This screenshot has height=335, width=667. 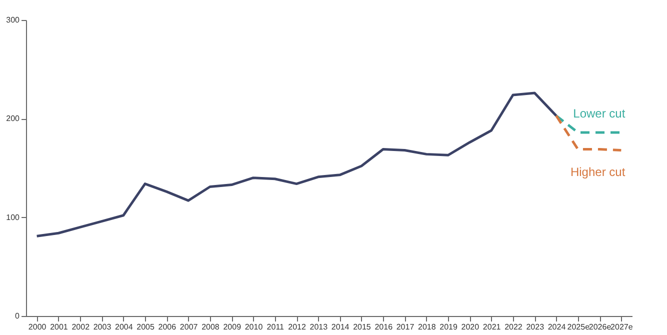 I want to click on x-tick-label: 2010, so click(x=254, y=327).